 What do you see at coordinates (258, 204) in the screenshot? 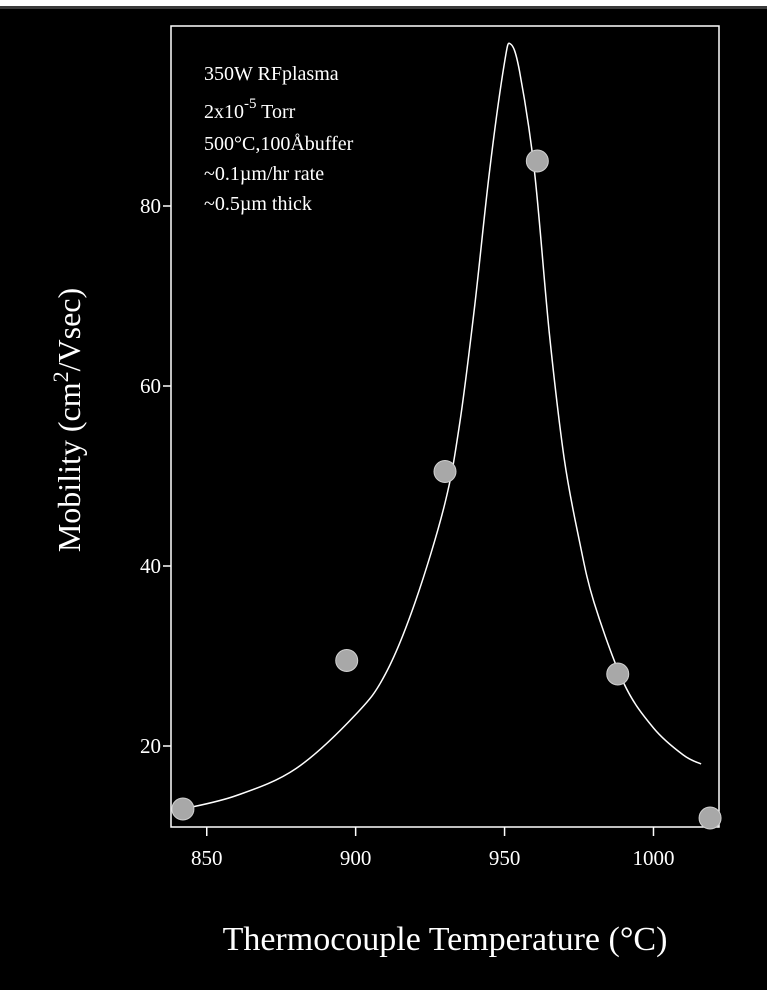
I see `annotation-line-5: ~0.5µm thick` at bounding box center [258, 204].